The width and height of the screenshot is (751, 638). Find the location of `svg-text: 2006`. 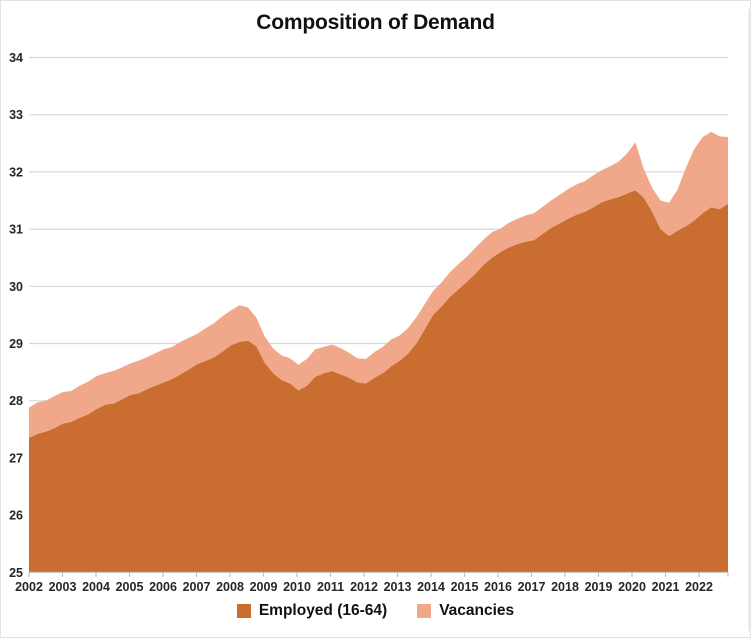

svg-text: 2006 is located at coordinates (163, 587).